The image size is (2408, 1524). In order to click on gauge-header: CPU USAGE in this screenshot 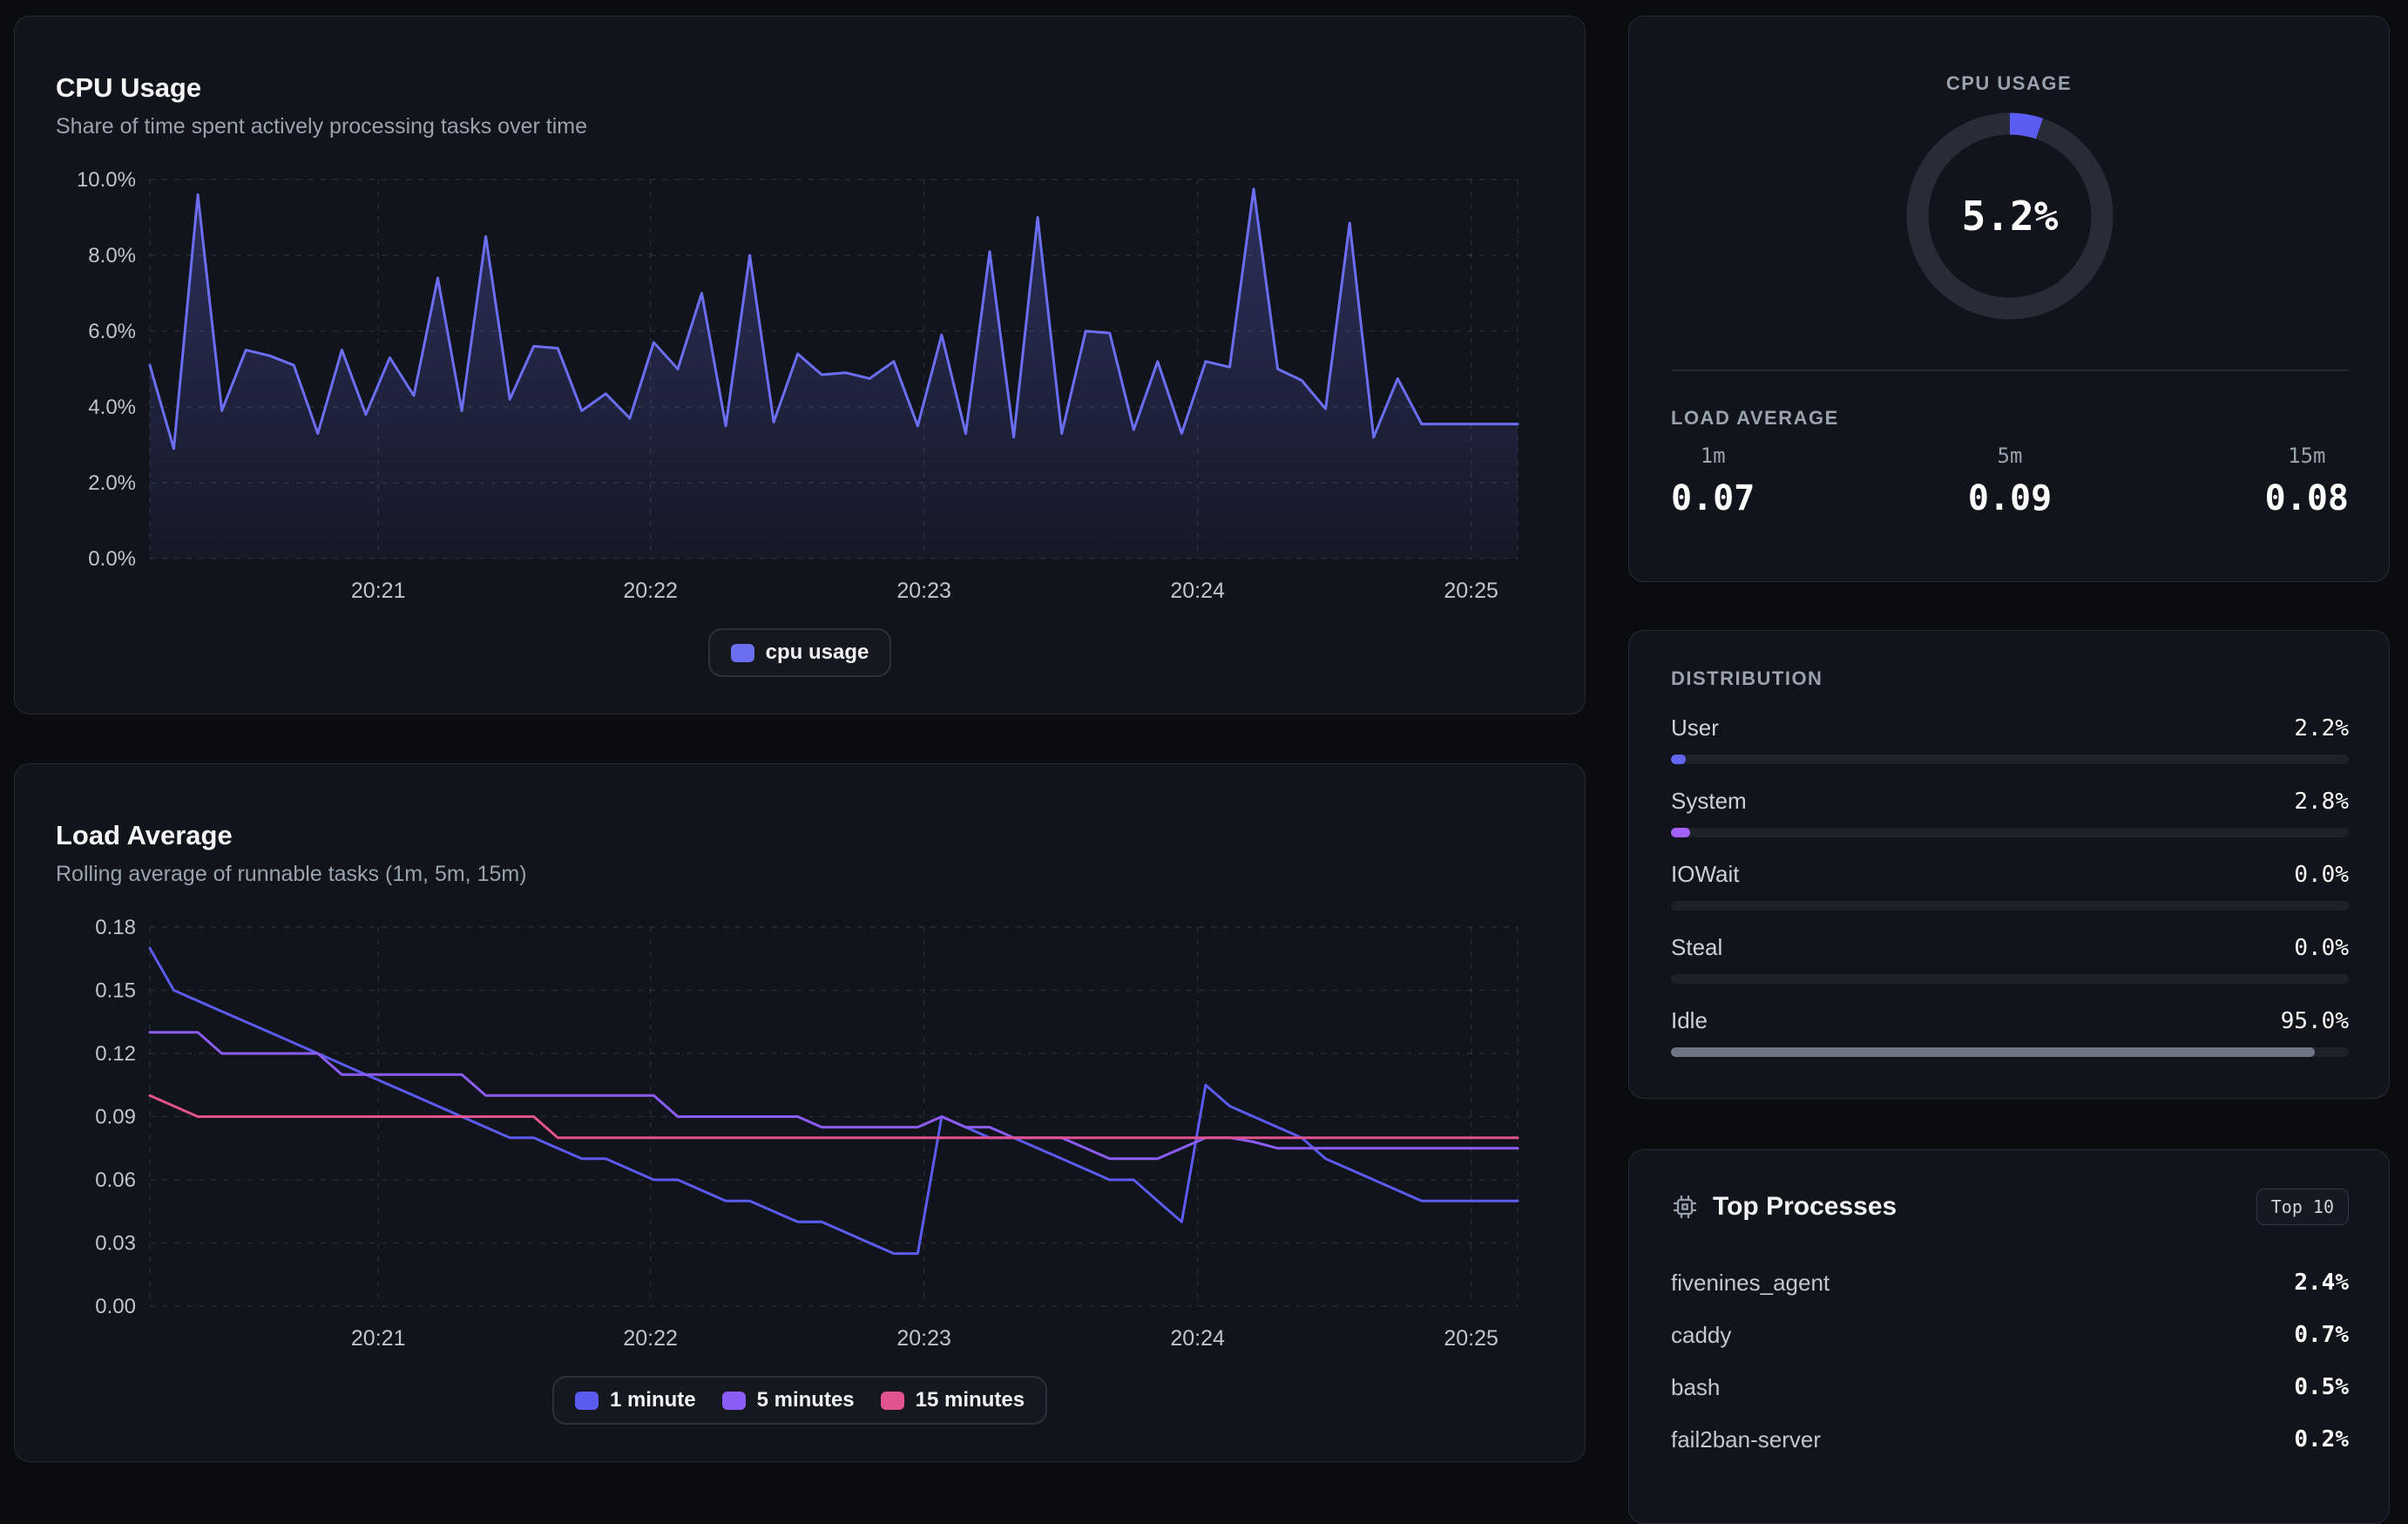, I will do `click(2009, 83)`.